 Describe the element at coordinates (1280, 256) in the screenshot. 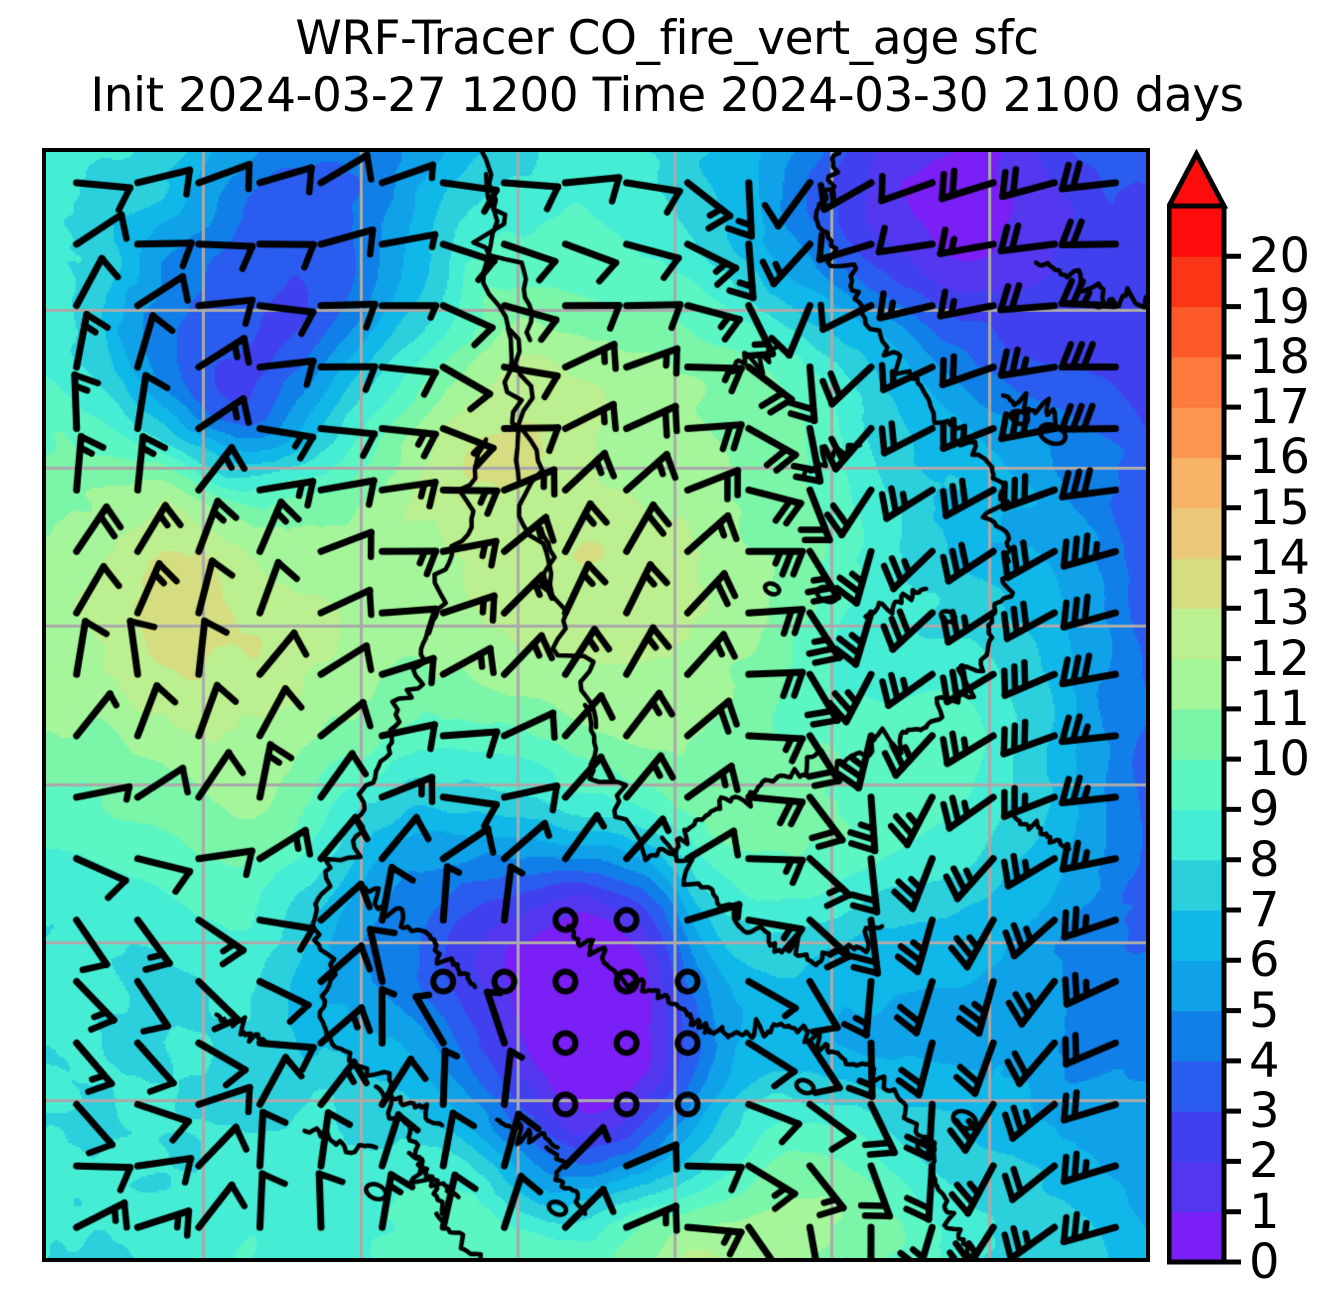

I see `colorbar-tick-label: 20` at that location.